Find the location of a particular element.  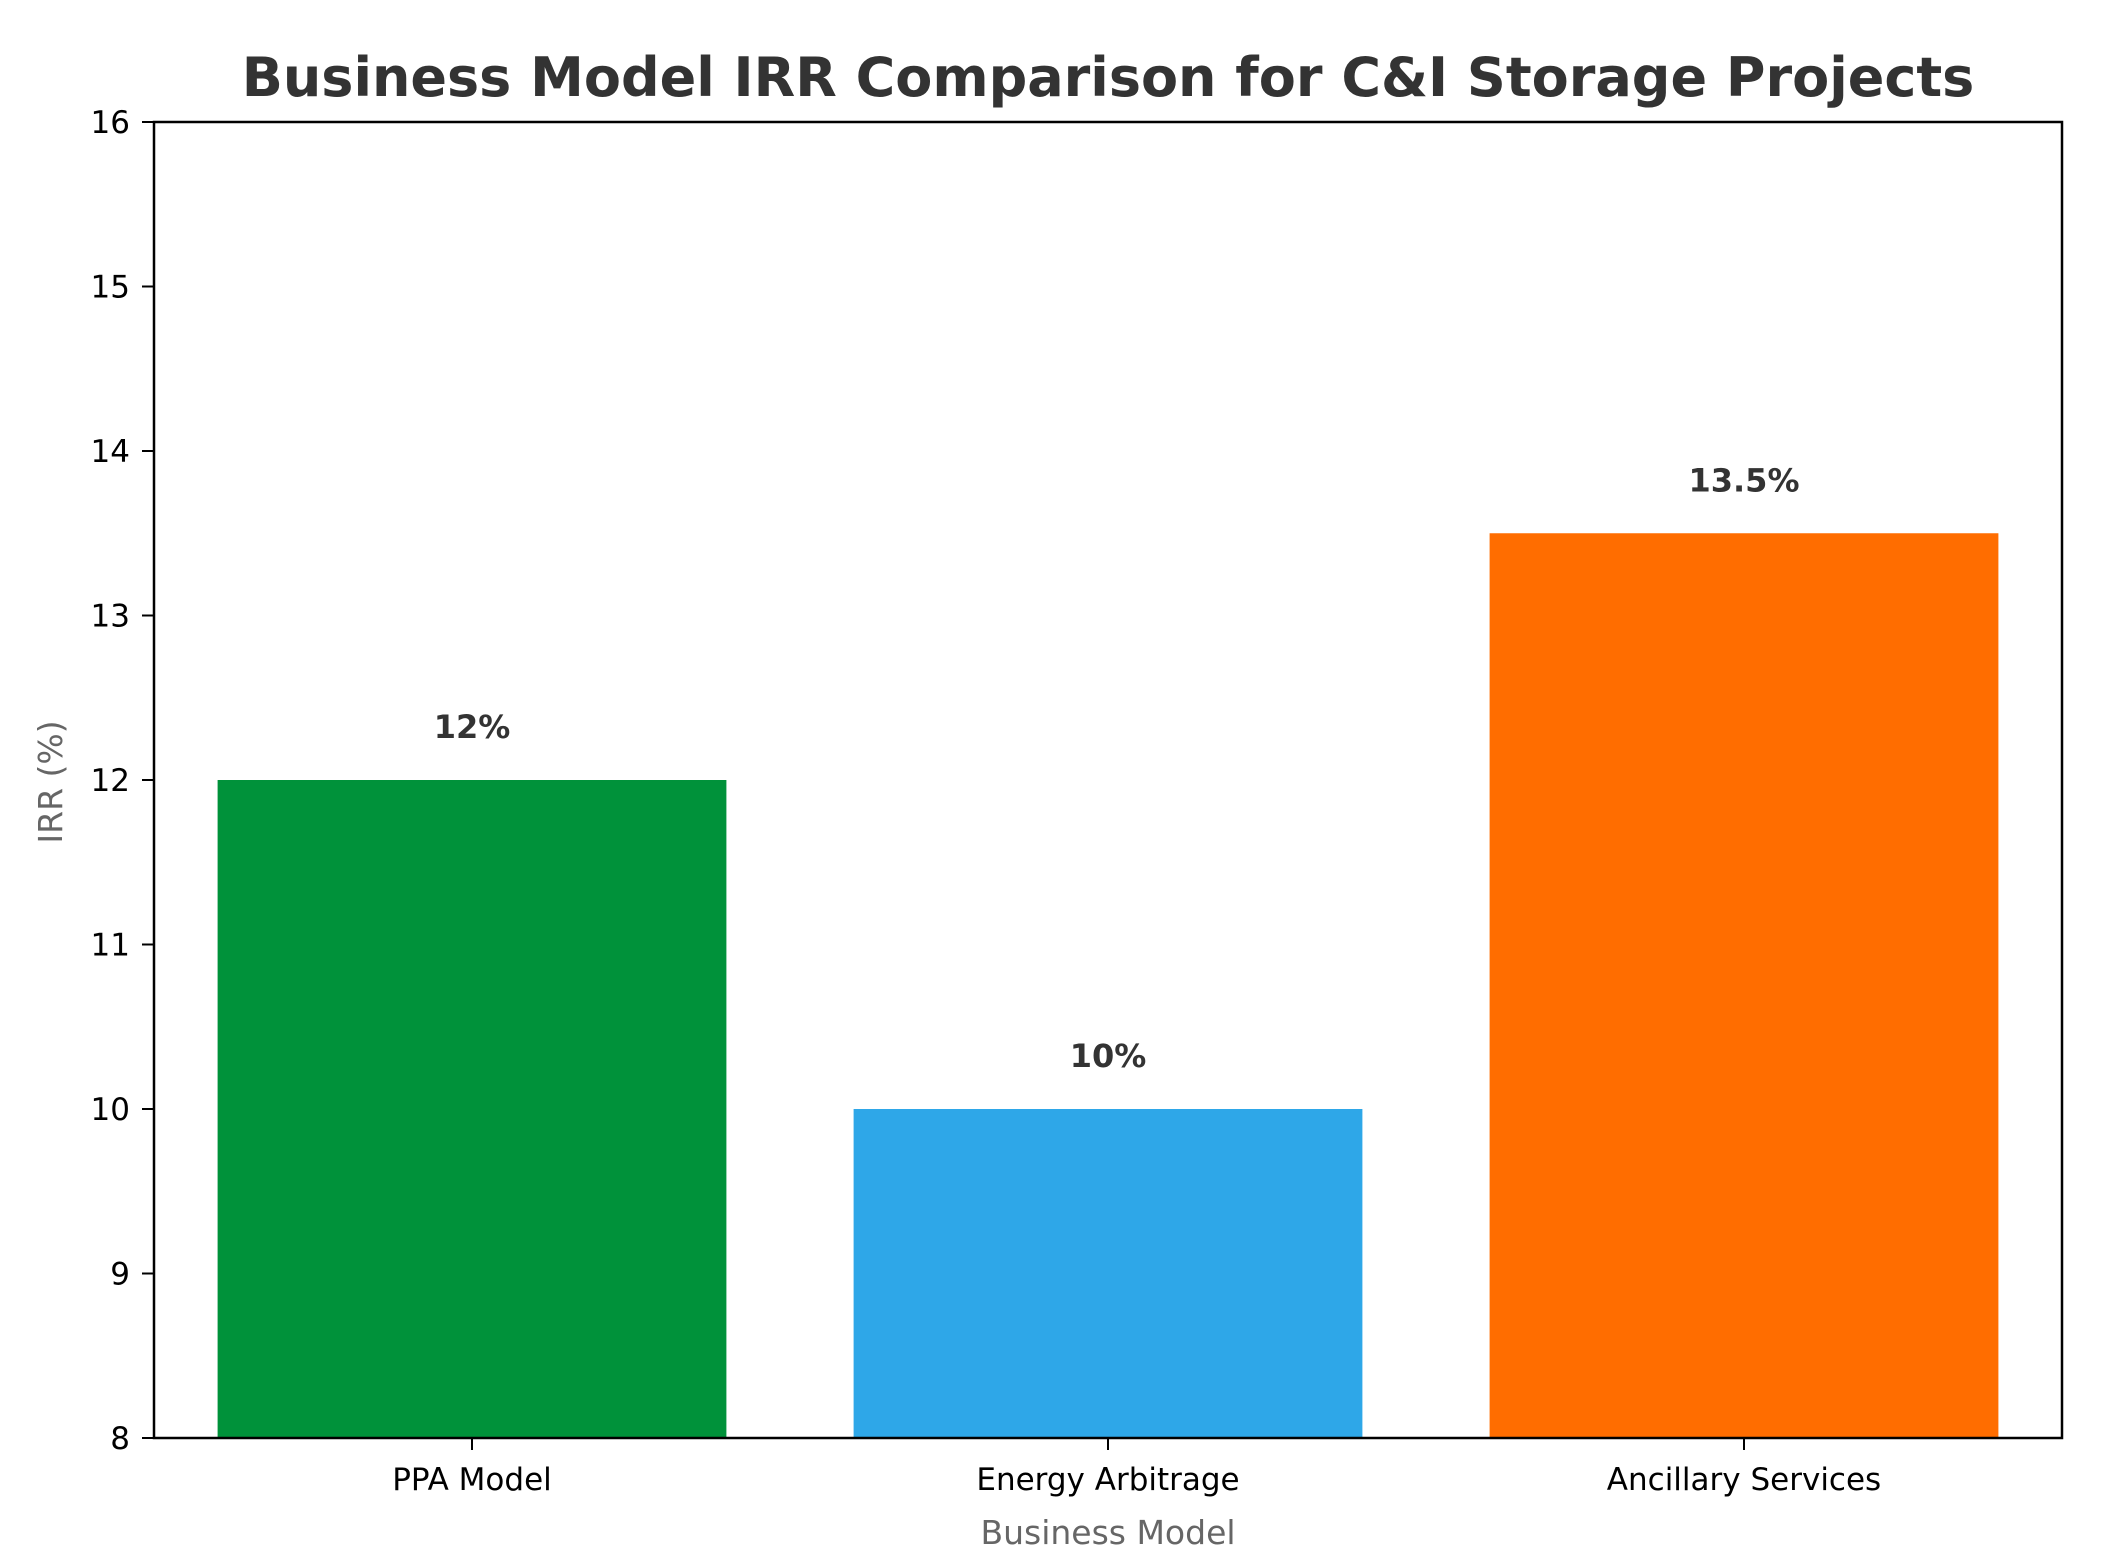

y-tick-label-7: 15 is located at coordinates (110, 288).